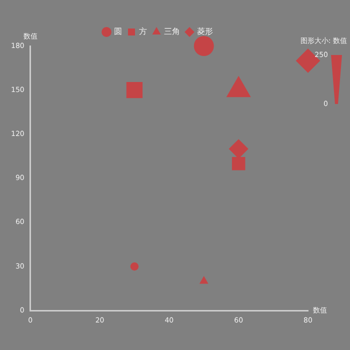 The height and width of the screenshot is (350, 350). I want to click on legend-label: 菱形, so click(205, 31).